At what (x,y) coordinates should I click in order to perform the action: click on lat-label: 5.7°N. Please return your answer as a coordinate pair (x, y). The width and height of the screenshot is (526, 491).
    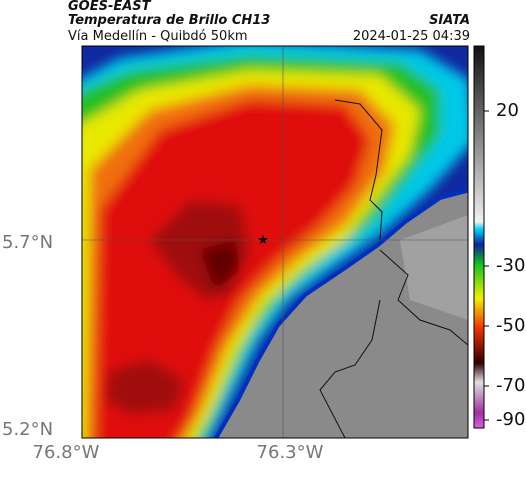
    Looking at the image, I should click on (27, 242).